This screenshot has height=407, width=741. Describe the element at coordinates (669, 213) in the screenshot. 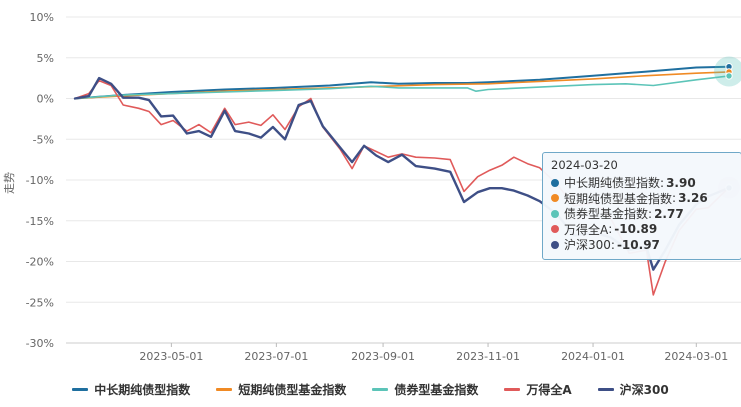

I see `tooltip-value: 2.77` at that location.